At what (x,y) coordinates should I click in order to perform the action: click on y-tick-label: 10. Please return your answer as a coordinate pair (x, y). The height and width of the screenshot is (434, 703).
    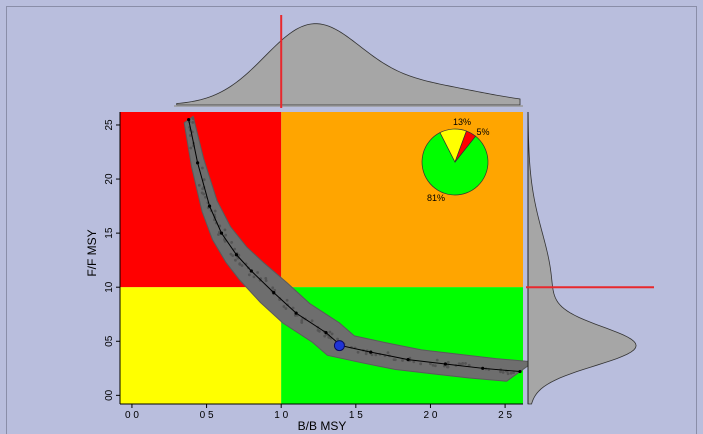
    Looking at the image, I should click on (109, 287).